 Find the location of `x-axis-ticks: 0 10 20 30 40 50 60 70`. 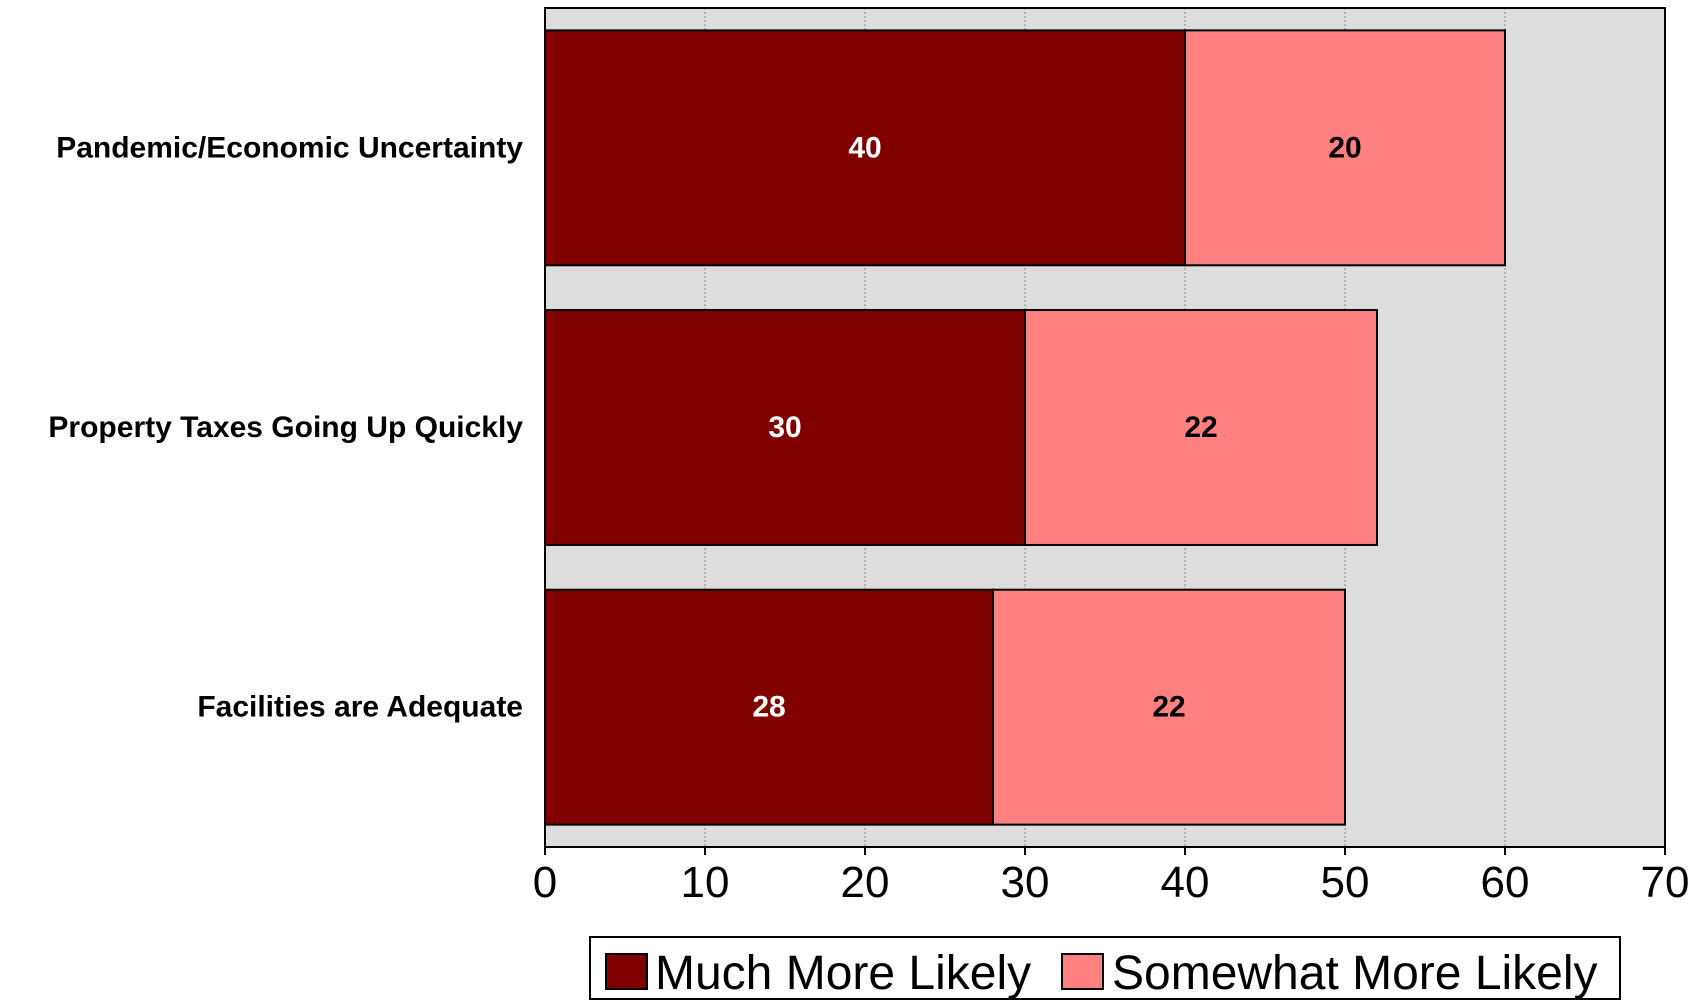

x-axis-ticks: 0 10 20 30 40 50 60 70 is located at coordinates (1111, 877).